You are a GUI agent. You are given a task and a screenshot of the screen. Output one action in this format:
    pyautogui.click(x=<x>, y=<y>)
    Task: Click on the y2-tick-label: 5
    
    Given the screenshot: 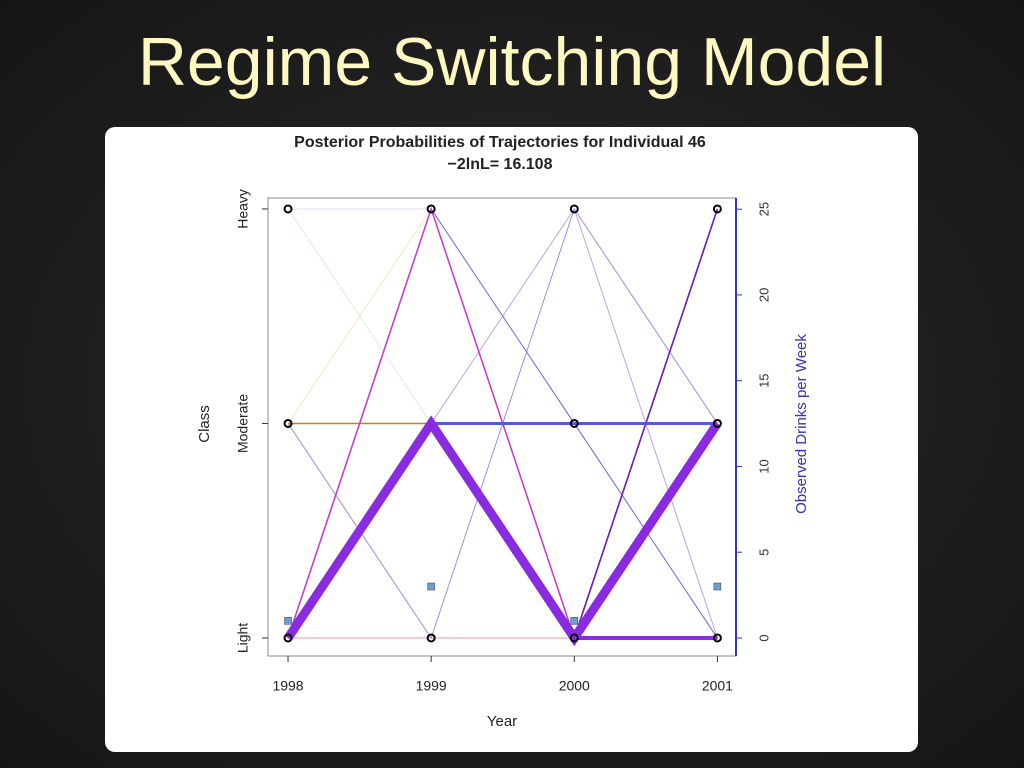 What is the action you would take?
    pyautogui.click(x=763, y=552)
    